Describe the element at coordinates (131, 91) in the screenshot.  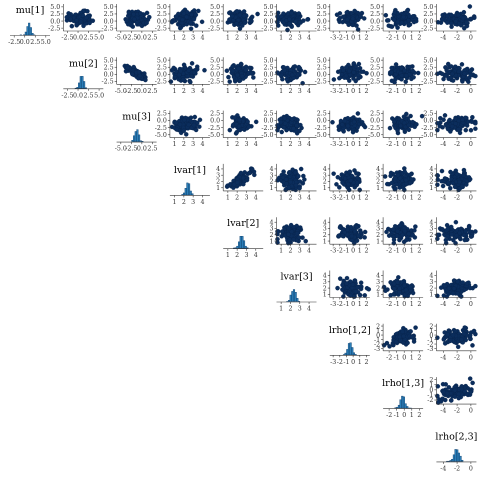
I see `x-tick-label: -2.5` at that location.